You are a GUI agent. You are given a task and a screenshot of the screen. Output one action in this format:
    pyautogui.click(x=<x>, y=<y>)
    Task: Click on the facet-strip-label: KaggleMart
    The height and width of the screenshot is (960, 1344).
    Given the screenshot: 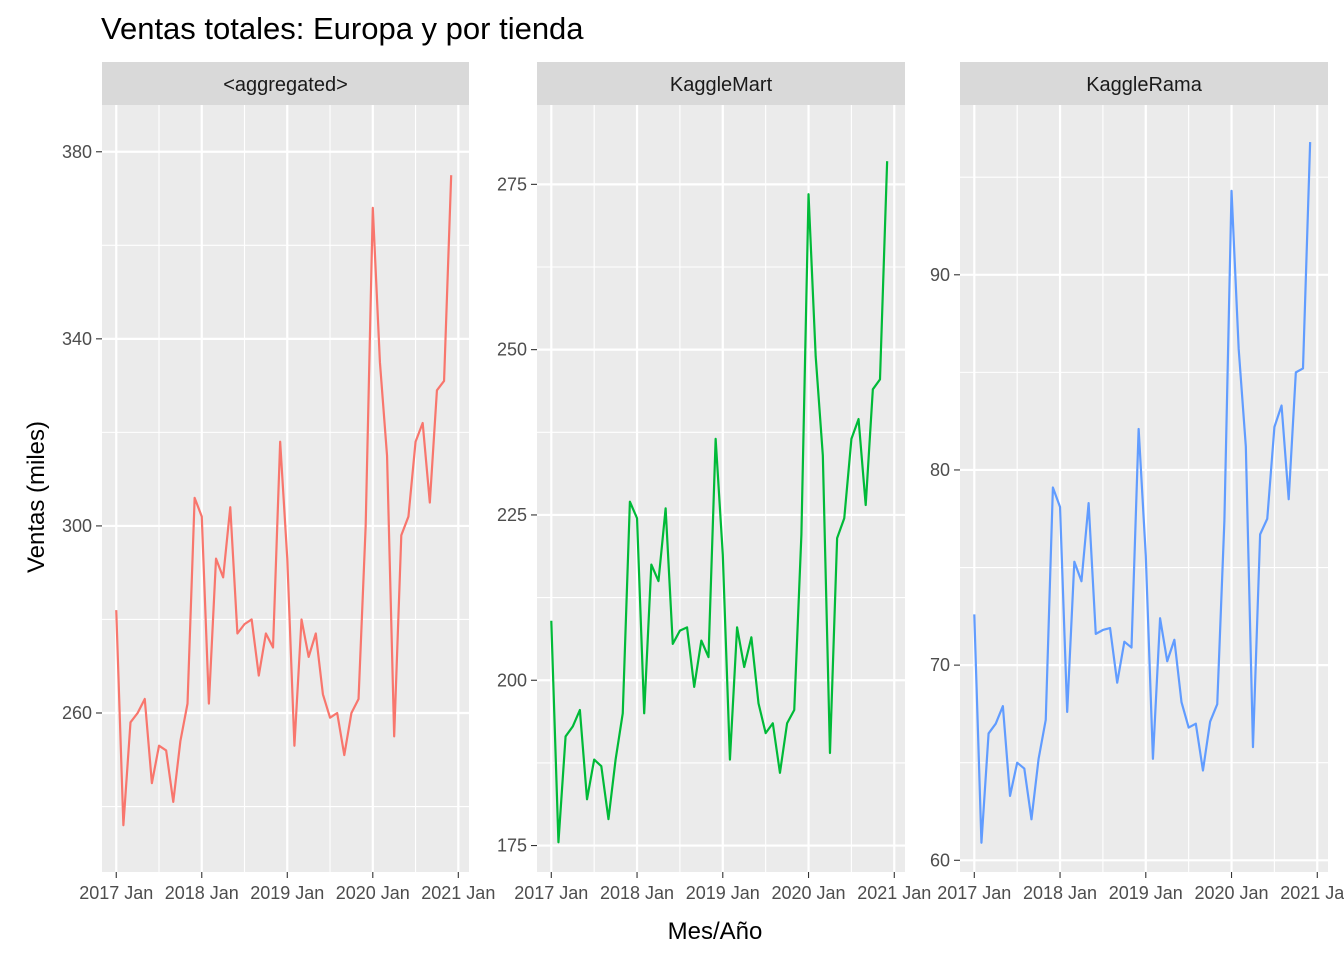 What is the action you would take?
    pyautogui.click(x=721, y=85)
    